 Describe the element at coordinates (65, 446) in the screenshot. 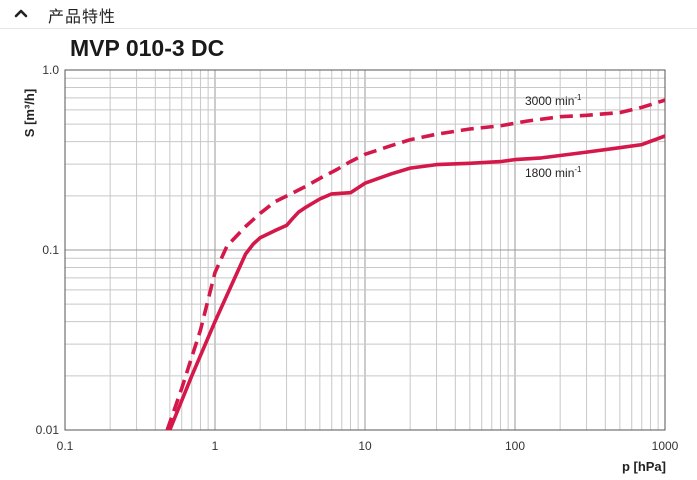

I see `x-tick-label: 0.1` at that location.